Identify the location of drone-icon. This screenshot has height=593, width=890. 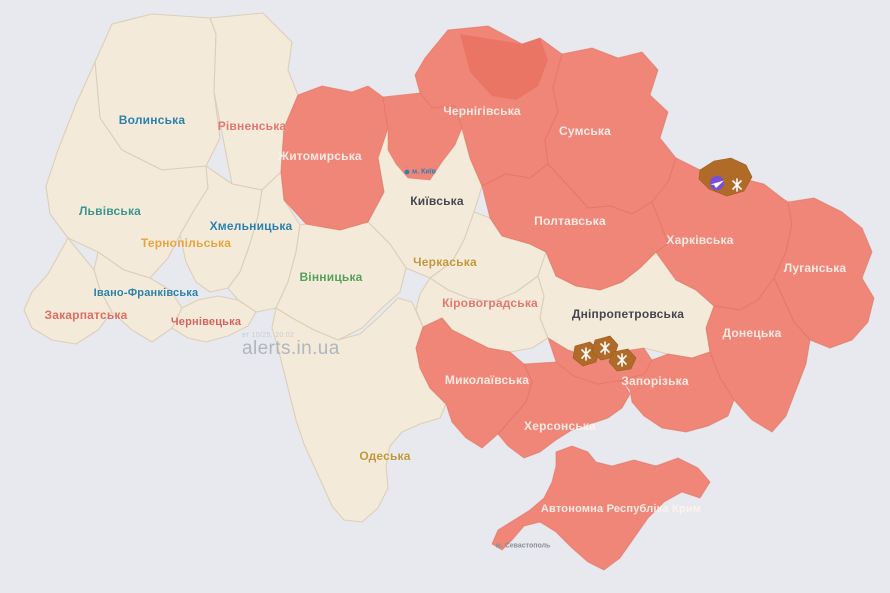
(717, 183).